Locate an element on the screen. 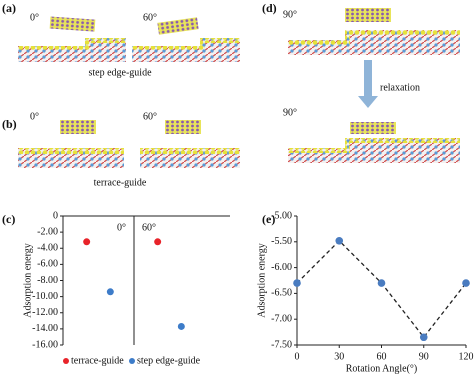 This screenshot has height=375, width=474. y-tick-label: -2.00 is located at coordinates (47, 231).